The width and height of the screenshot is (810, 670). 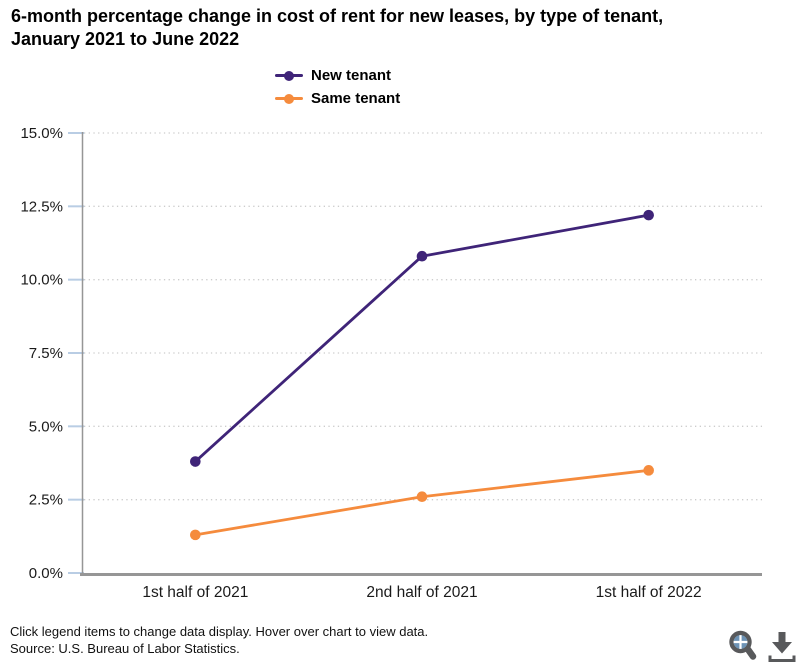 What do you see at coordinates (125, 39) in the screenshot?
I see `chart-title-line2: January 2021 to June 2022` at bounding box center [125, 39].